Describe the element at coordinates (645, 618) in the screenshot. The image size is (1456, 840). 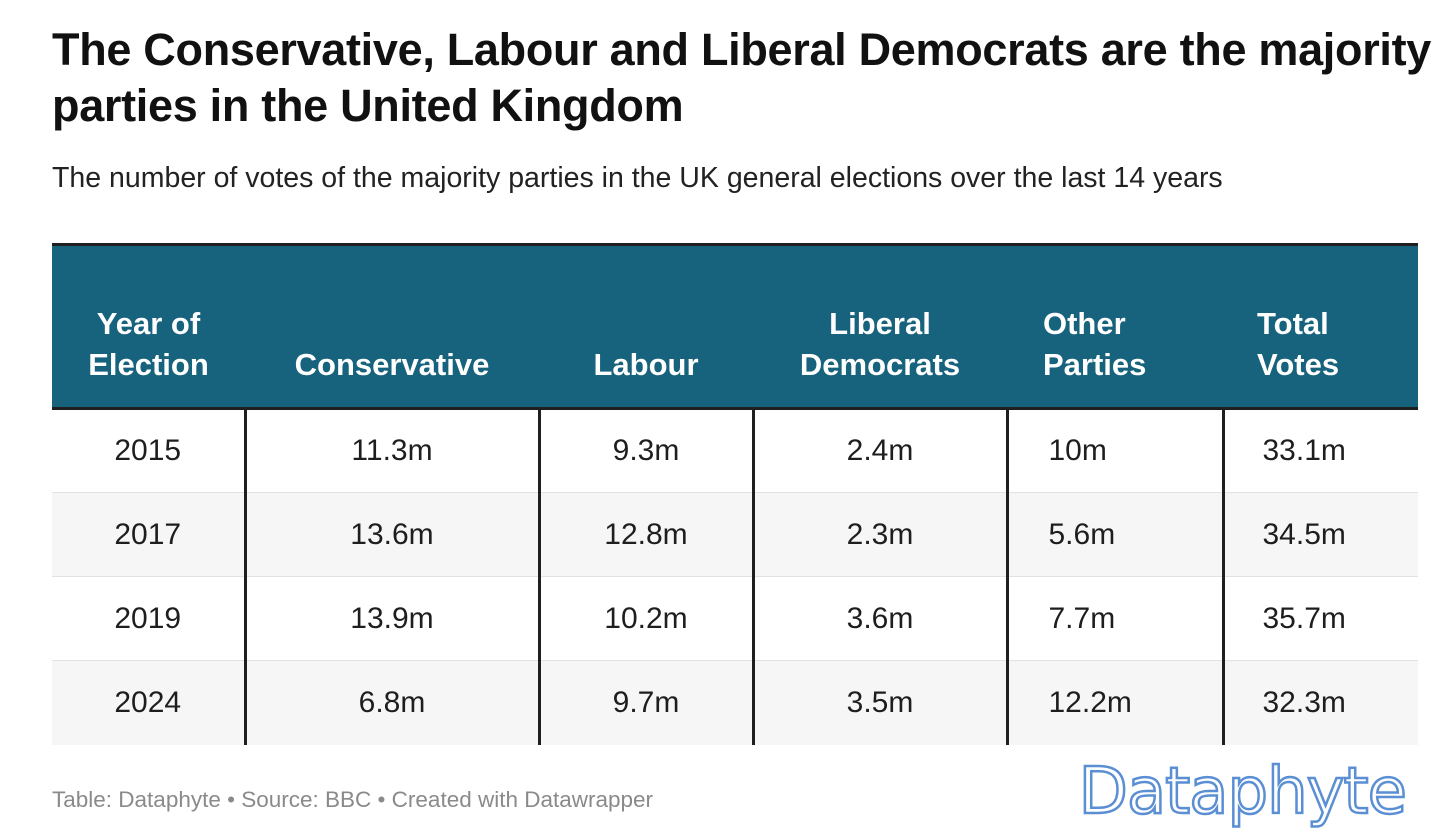
I see `cell-labour: 10.2m` at that location.